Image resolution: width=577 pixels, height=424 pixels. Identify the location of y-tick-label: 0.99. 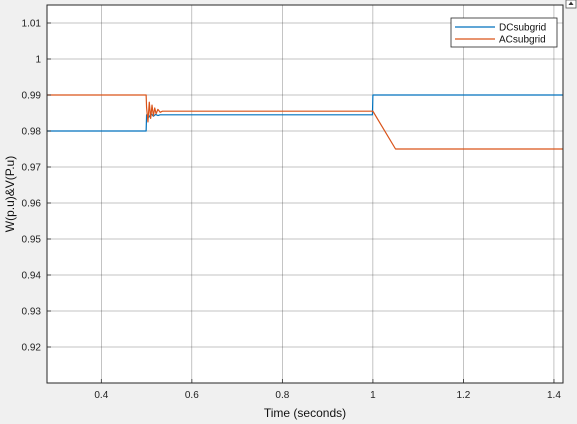
(32, 96).